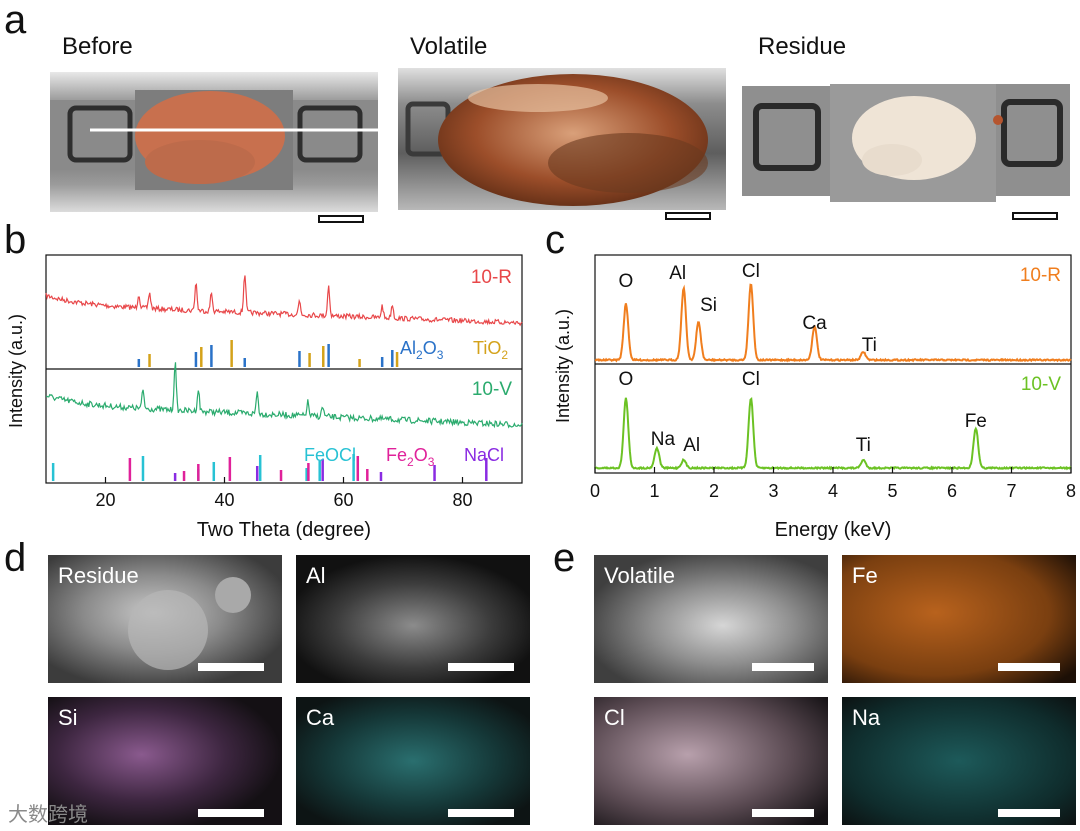  What do you see at coordinates (663, 439) in the screenshot?
I see `eds-peak-label-bottom-na: Na` at bounding box center [663, 439].